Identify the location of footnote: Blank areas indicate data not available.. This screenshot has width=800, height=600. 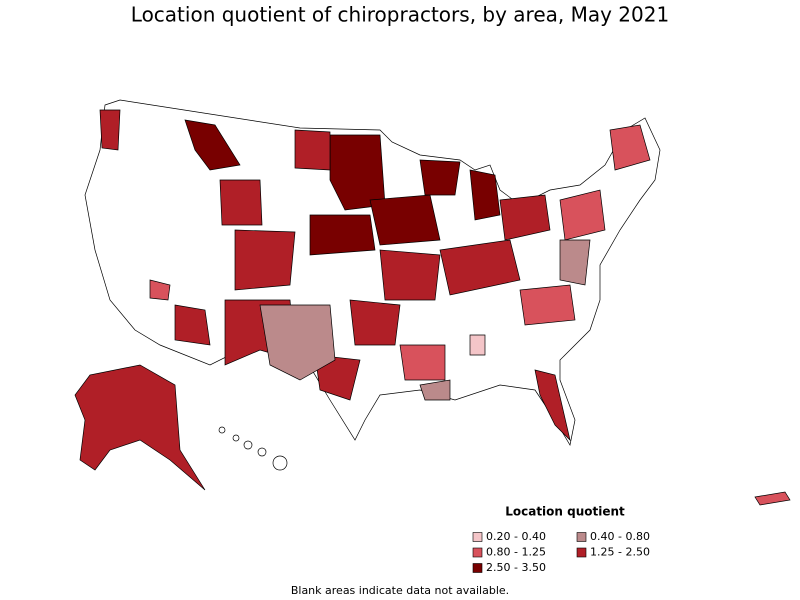
(400, 590).